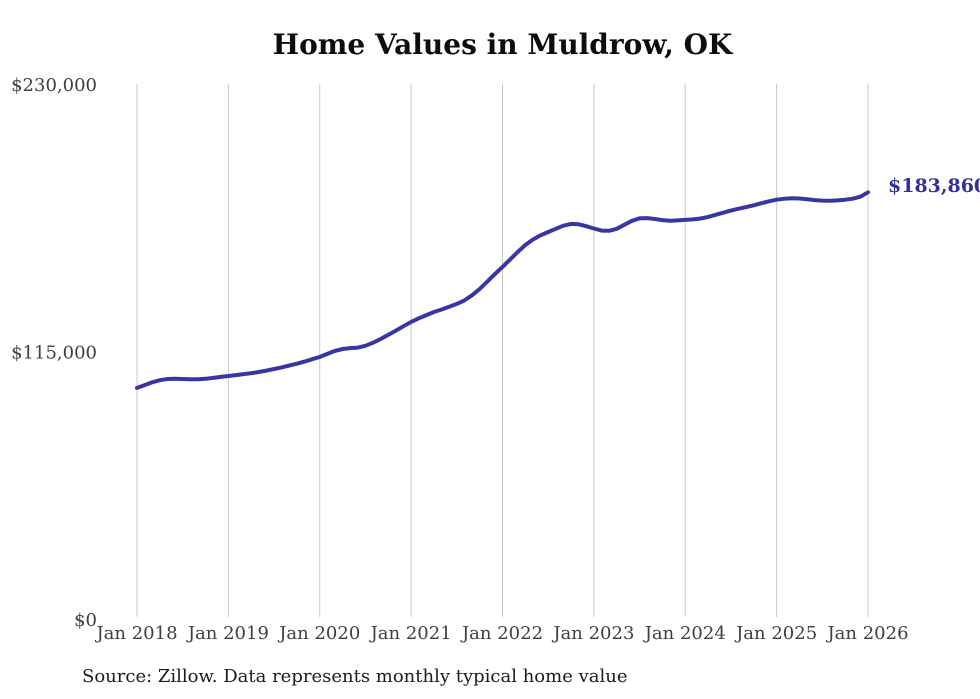  I want to click on chart-title: Home Values in Muldrow, OK, so click(502, 44).